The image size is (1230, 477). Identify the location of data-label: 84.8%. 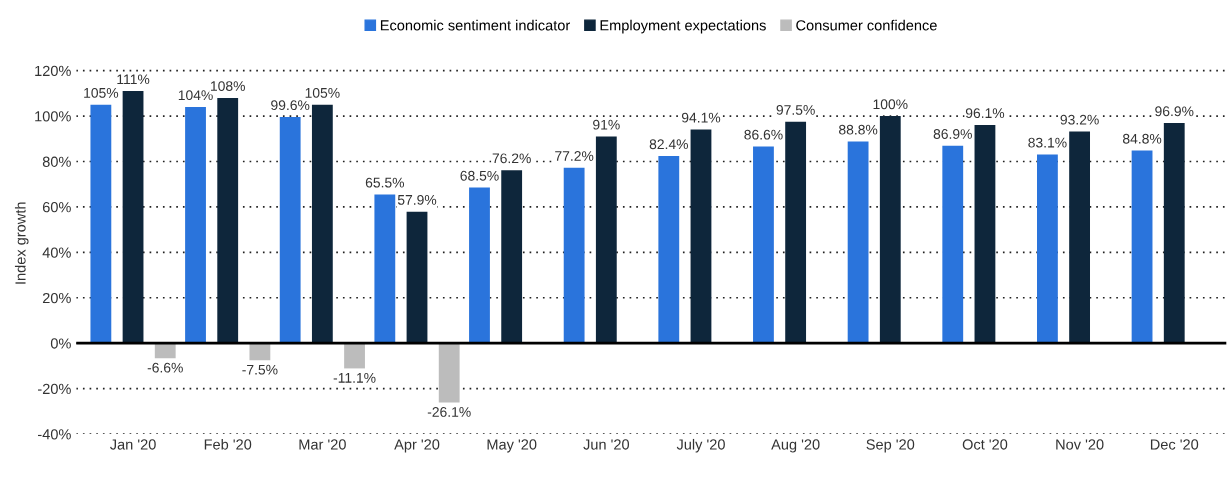
(1142, 138).